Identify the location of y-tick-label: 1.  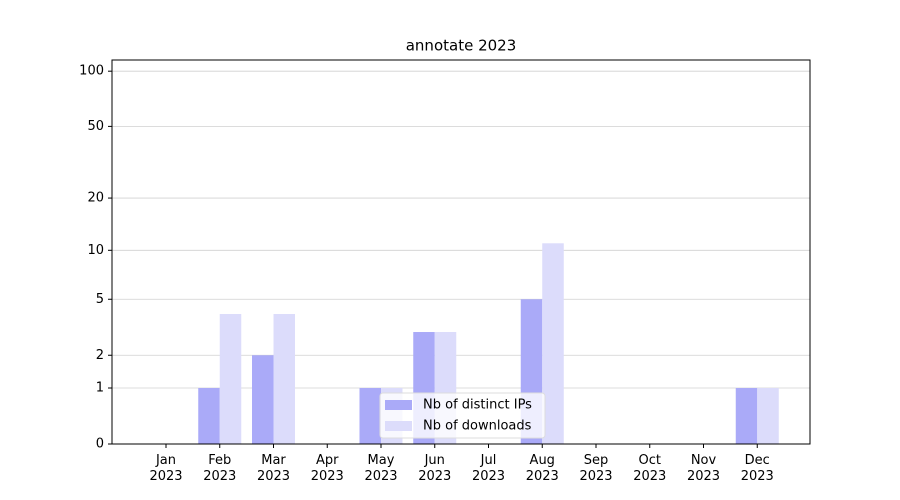
(100, 388).